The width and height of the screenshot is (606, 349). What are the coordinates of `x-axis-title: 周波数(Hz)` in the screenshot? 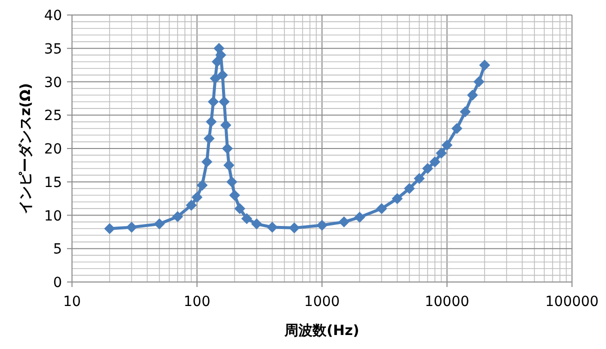 It's located at (322, 331).